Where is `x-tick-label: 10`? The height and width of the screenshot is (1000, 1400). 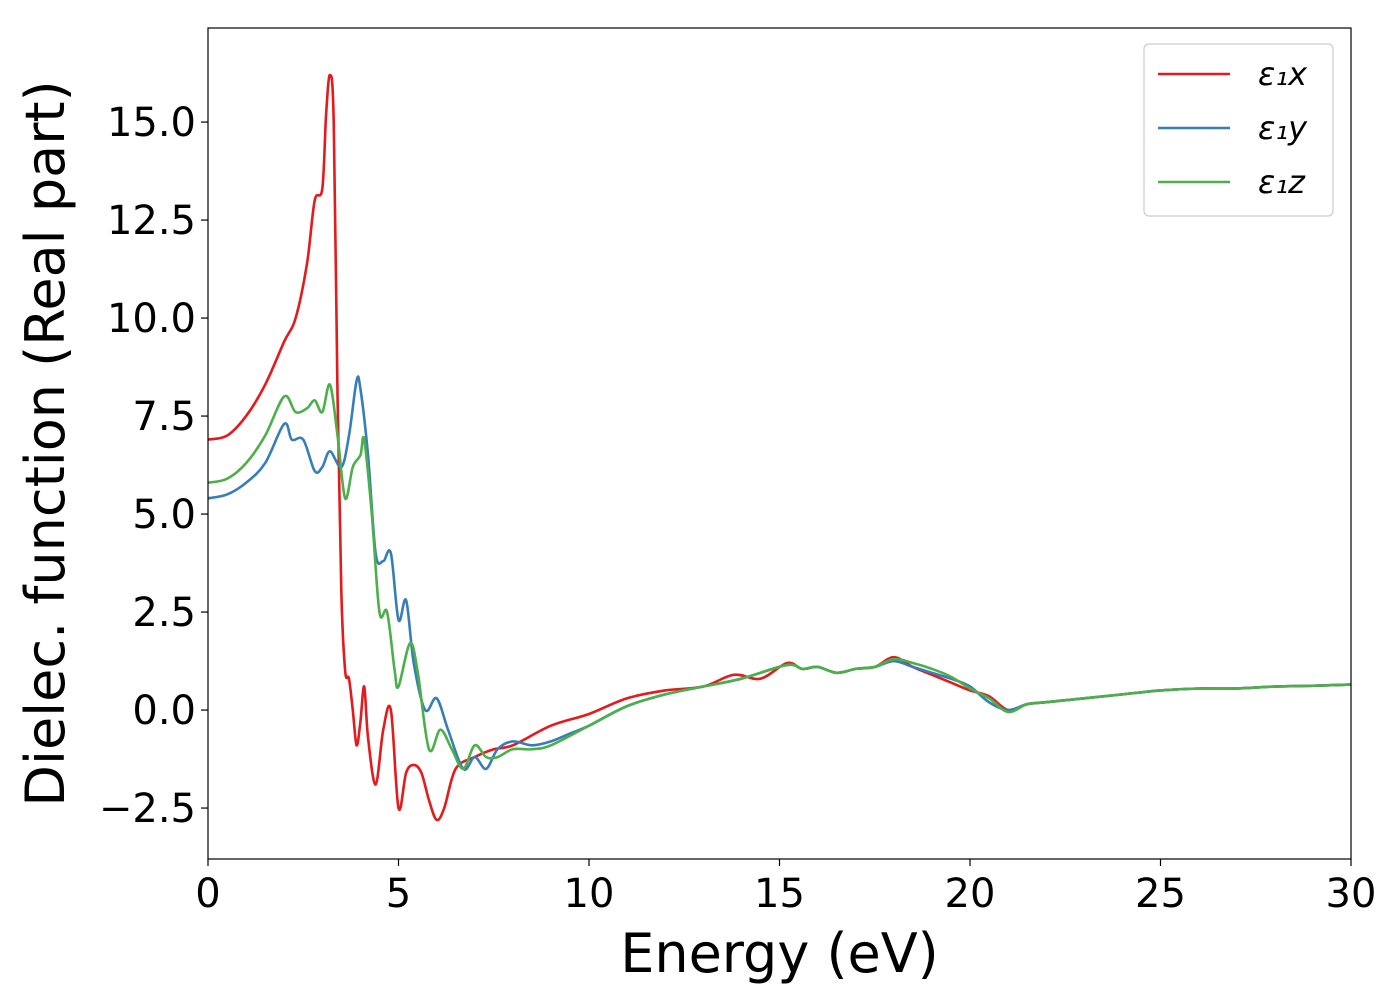 x-tick-label: 10 is located at coordinates (589, 894).